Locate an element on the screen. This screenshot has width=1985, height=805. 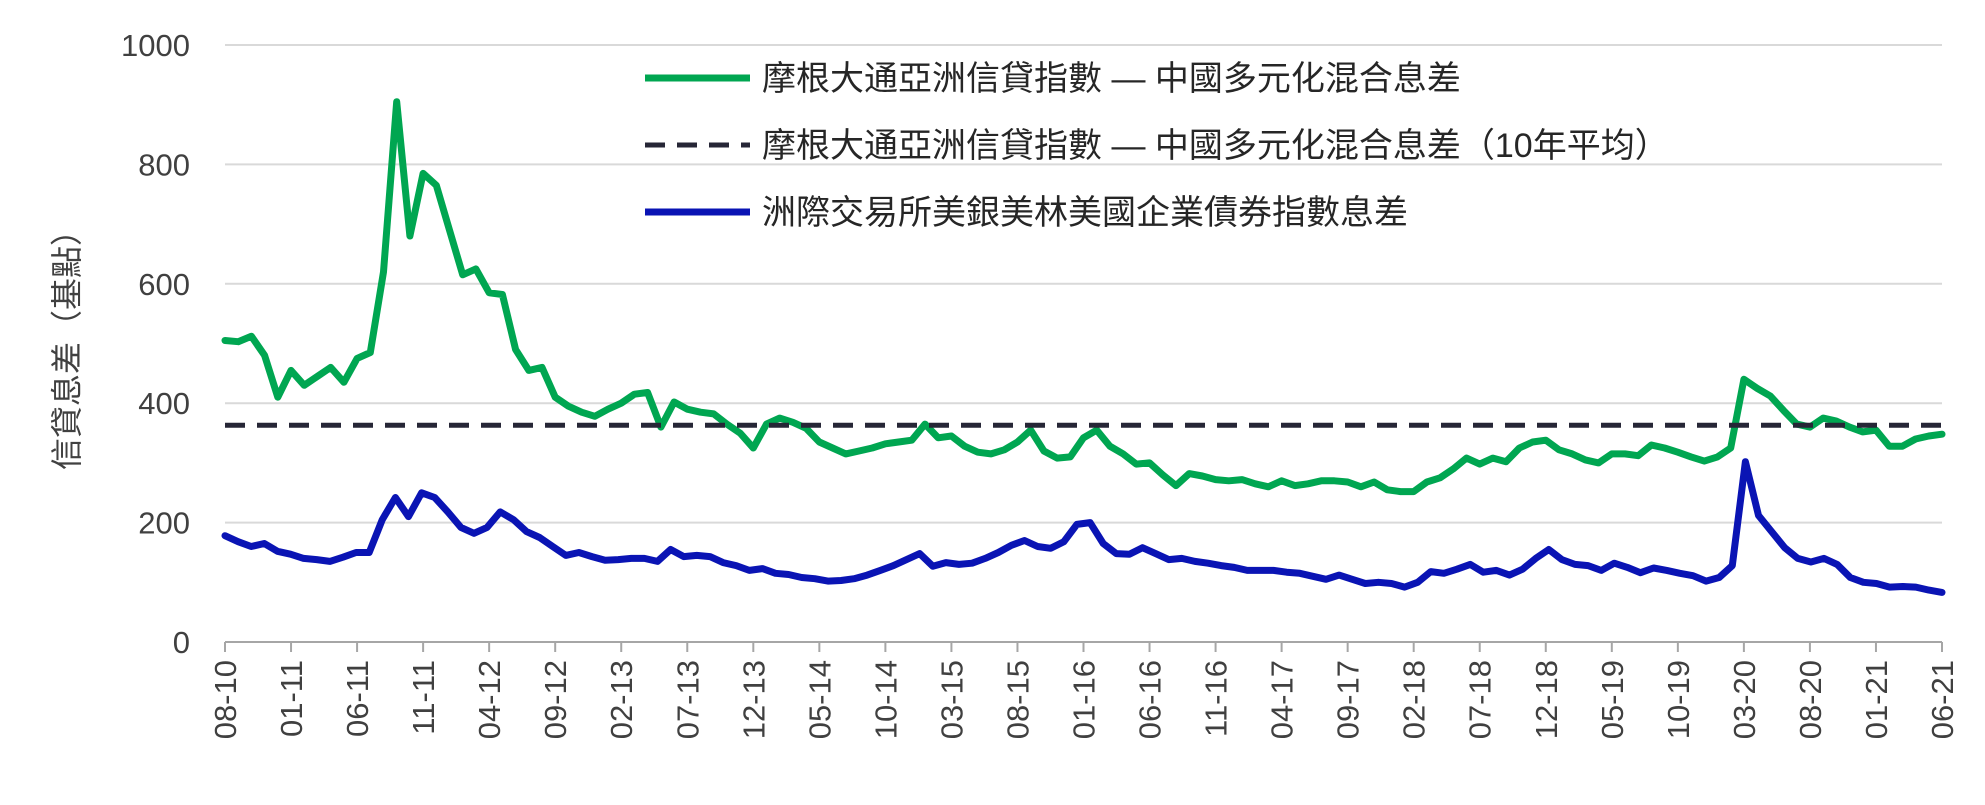
y-tick-label: 200 is located at coordinates (164, 523).